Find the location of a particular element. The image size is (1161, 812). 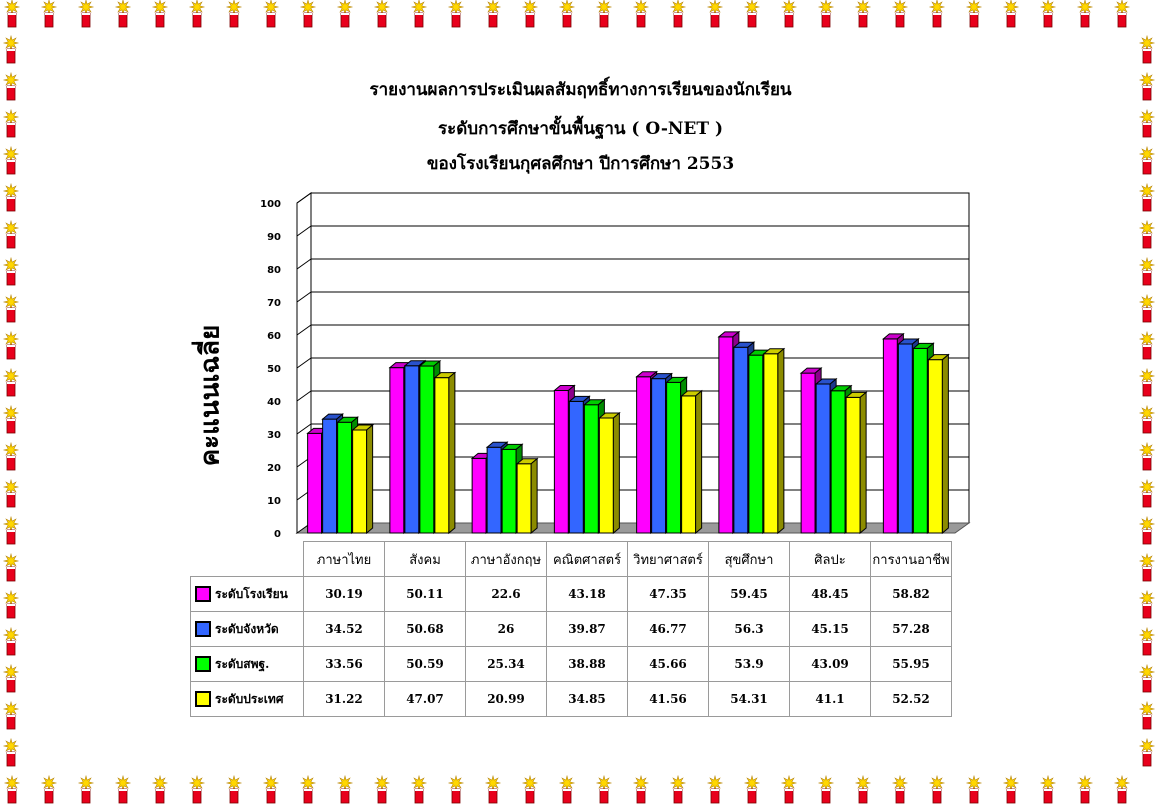

data-label: 41.56 is located at coordinates (668, 699).